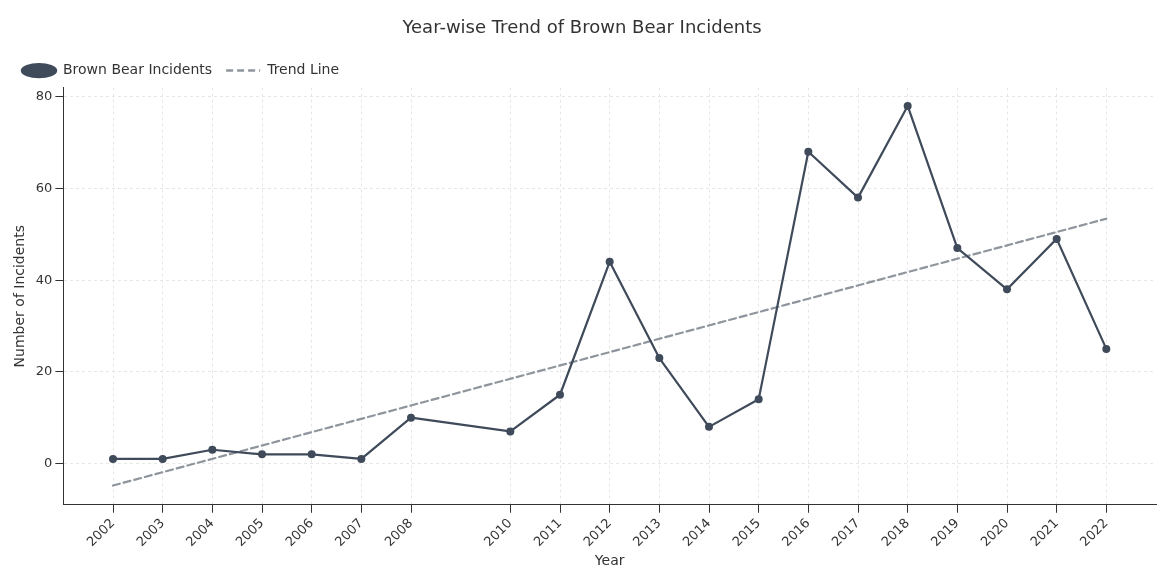 The width and height of the screenshot is (1174, 578). I want to click on x-axis-title: Year, so click(609, 560).